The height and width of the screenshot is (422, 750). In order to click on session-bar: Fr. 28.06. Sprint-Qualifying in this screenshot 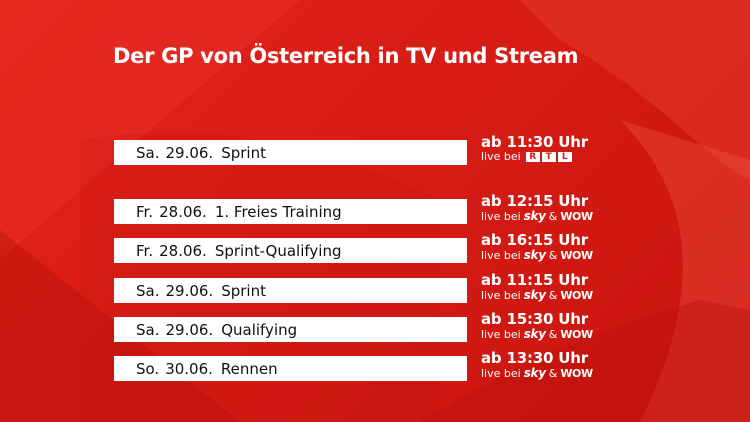, I will do `click(290, 250)`.